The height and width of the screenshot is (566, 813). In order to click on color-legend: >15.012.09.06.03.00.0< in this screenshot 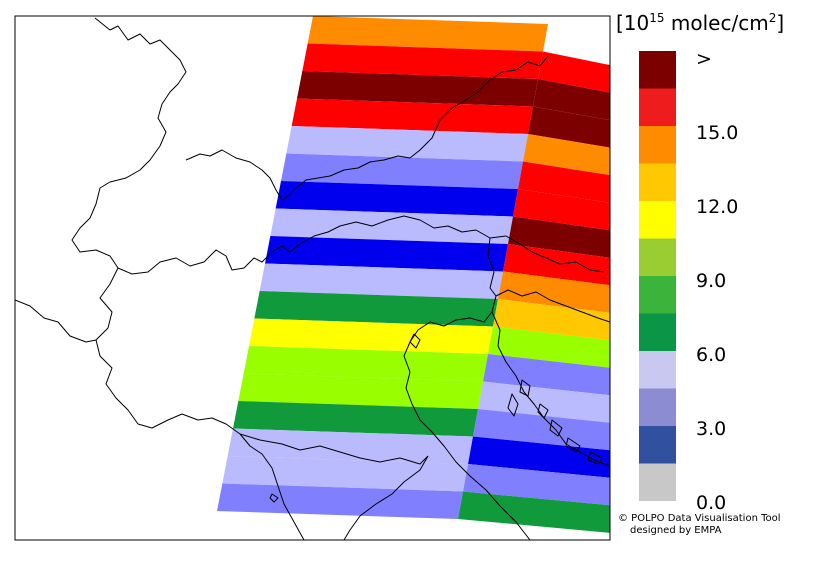, I will do `click(688, 281)`.